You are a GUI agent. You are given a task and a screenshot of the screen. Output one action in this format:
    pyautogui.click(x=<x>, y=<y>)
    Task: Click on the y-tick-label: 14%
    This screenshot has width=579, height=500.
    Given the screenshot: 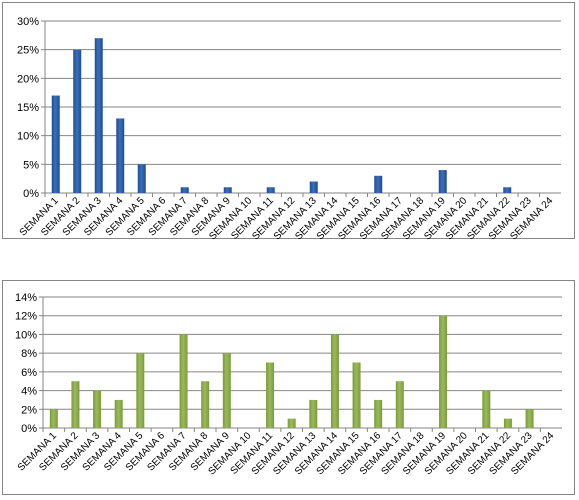 What is the action you would take?
    pyautogui.click(x=26, y=298)
    